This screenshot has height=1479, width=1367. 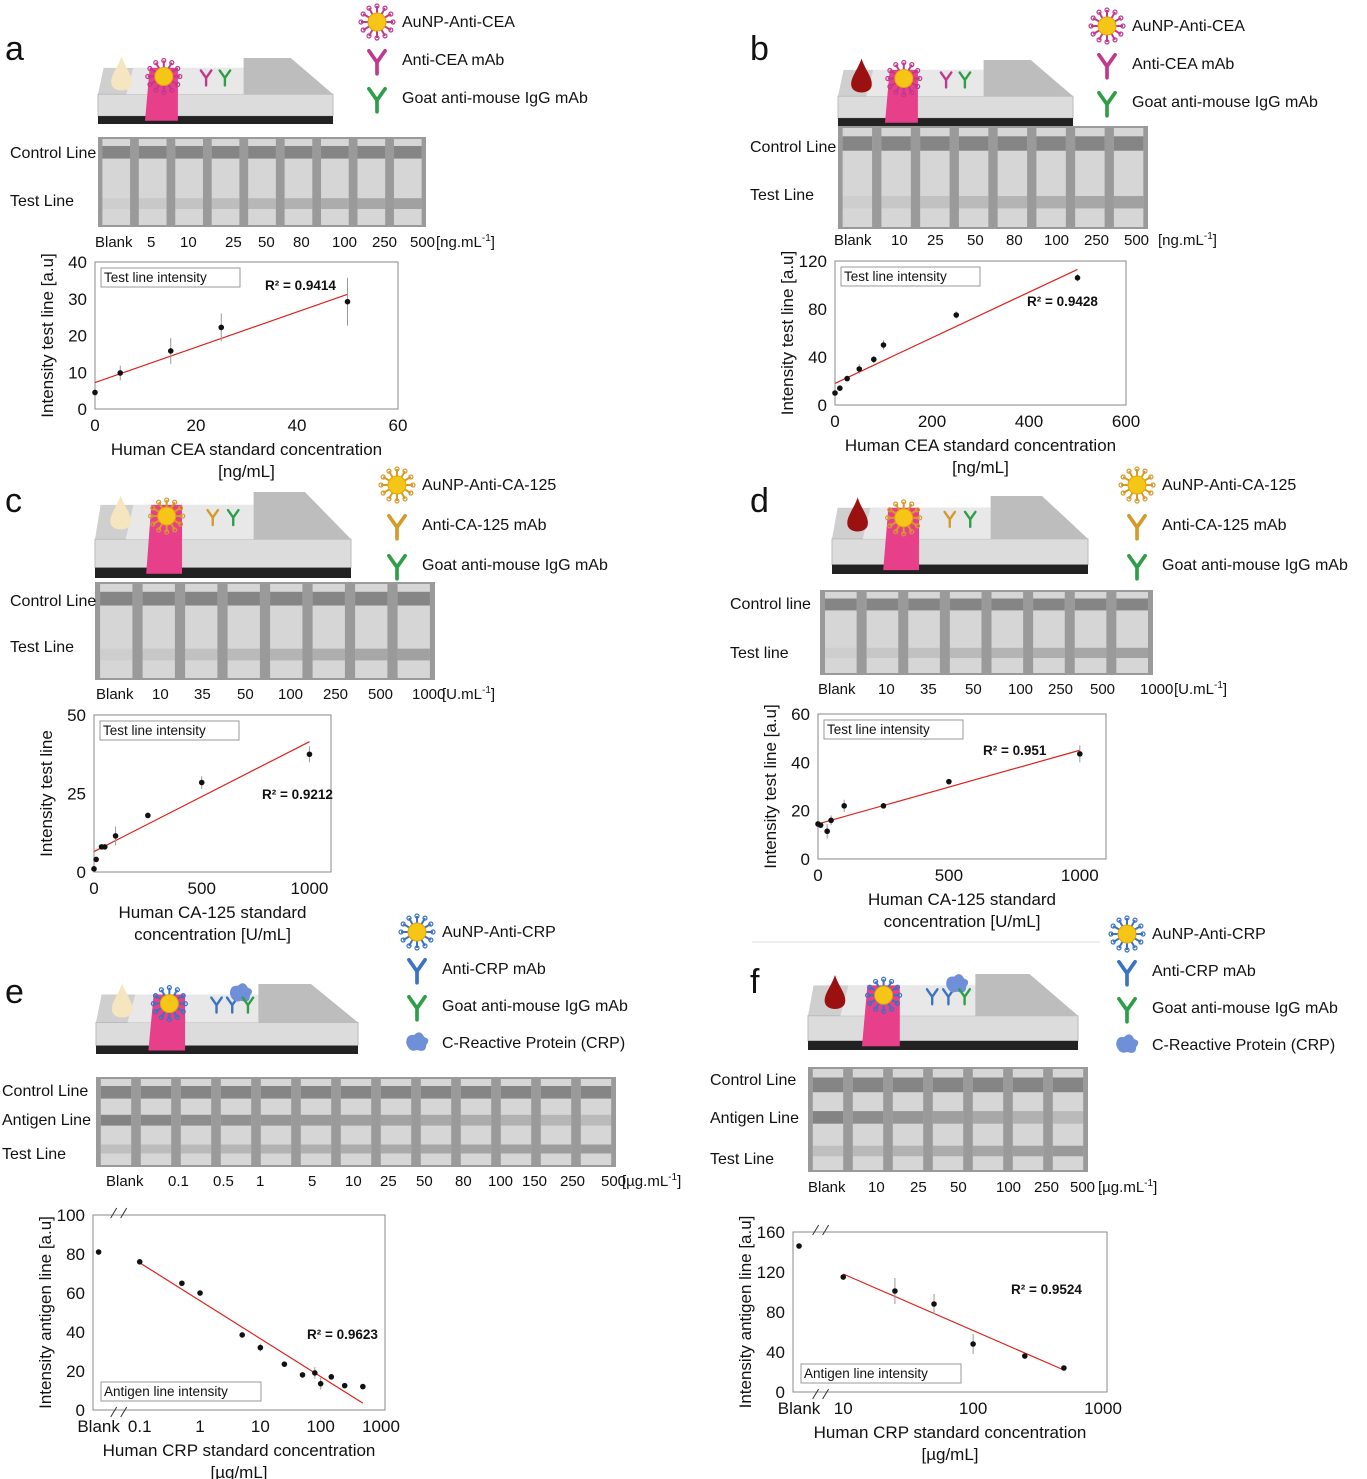 What do you see at coordinates (308, 1003) in the screenshot?
I see `absorbent-pad` at bounding box center [308, 1003].